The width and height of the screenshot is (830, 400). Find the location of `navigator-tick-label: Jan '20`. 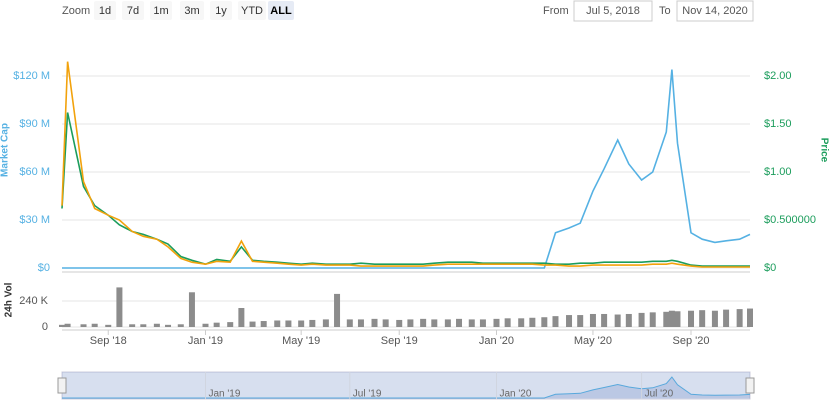

navigator-tick-label: Jan '20 is located at coordinates (515, 394).